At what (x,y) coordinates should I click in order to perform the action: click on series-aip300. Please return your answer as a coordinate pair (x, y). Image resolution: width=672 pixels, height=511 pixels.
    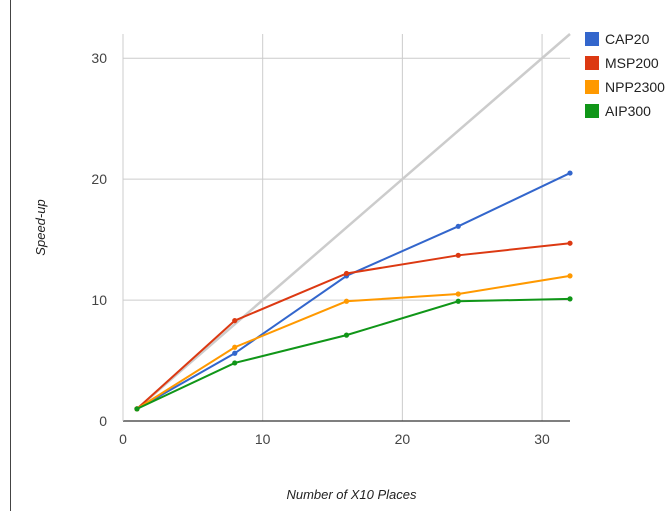
    Looking at the image, I should click on (353, 354).